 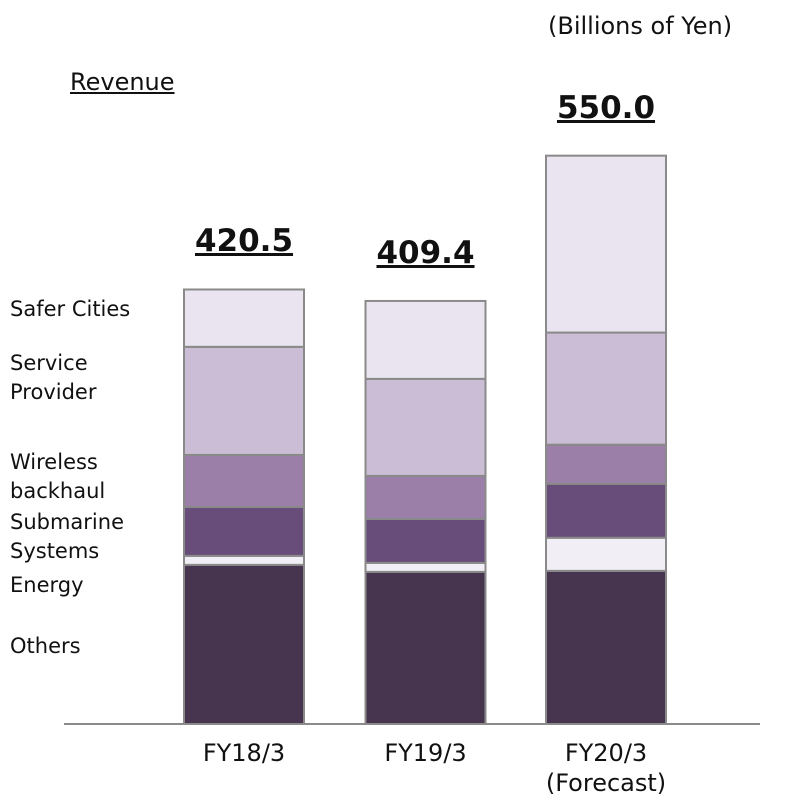 I want to click on x-tick-label: FY19/3, so click(x=425, y=753).